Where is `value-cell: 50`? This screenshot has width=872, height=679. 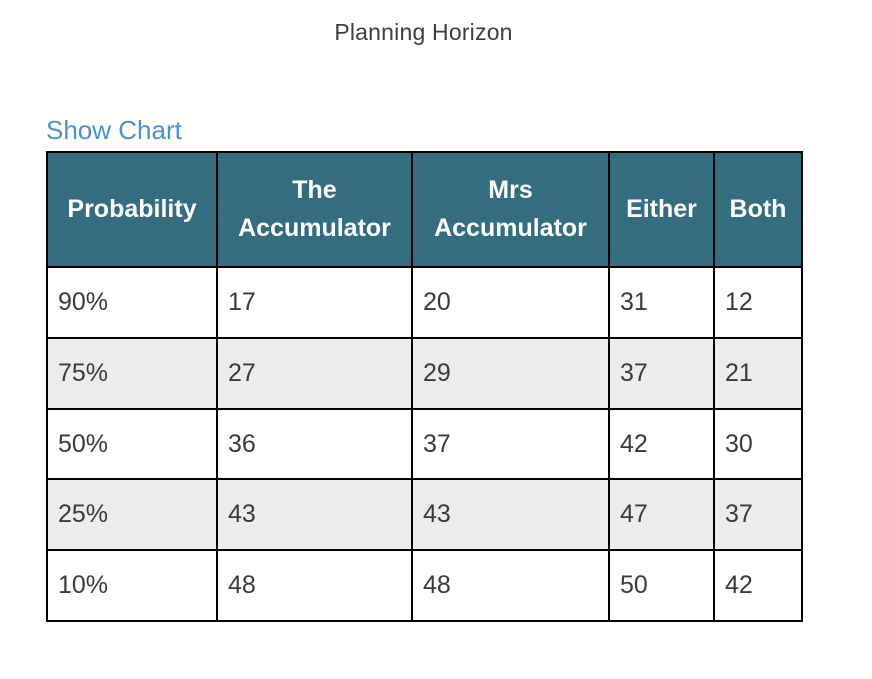 value-cell: 50 is located at coordinates (661, 585).